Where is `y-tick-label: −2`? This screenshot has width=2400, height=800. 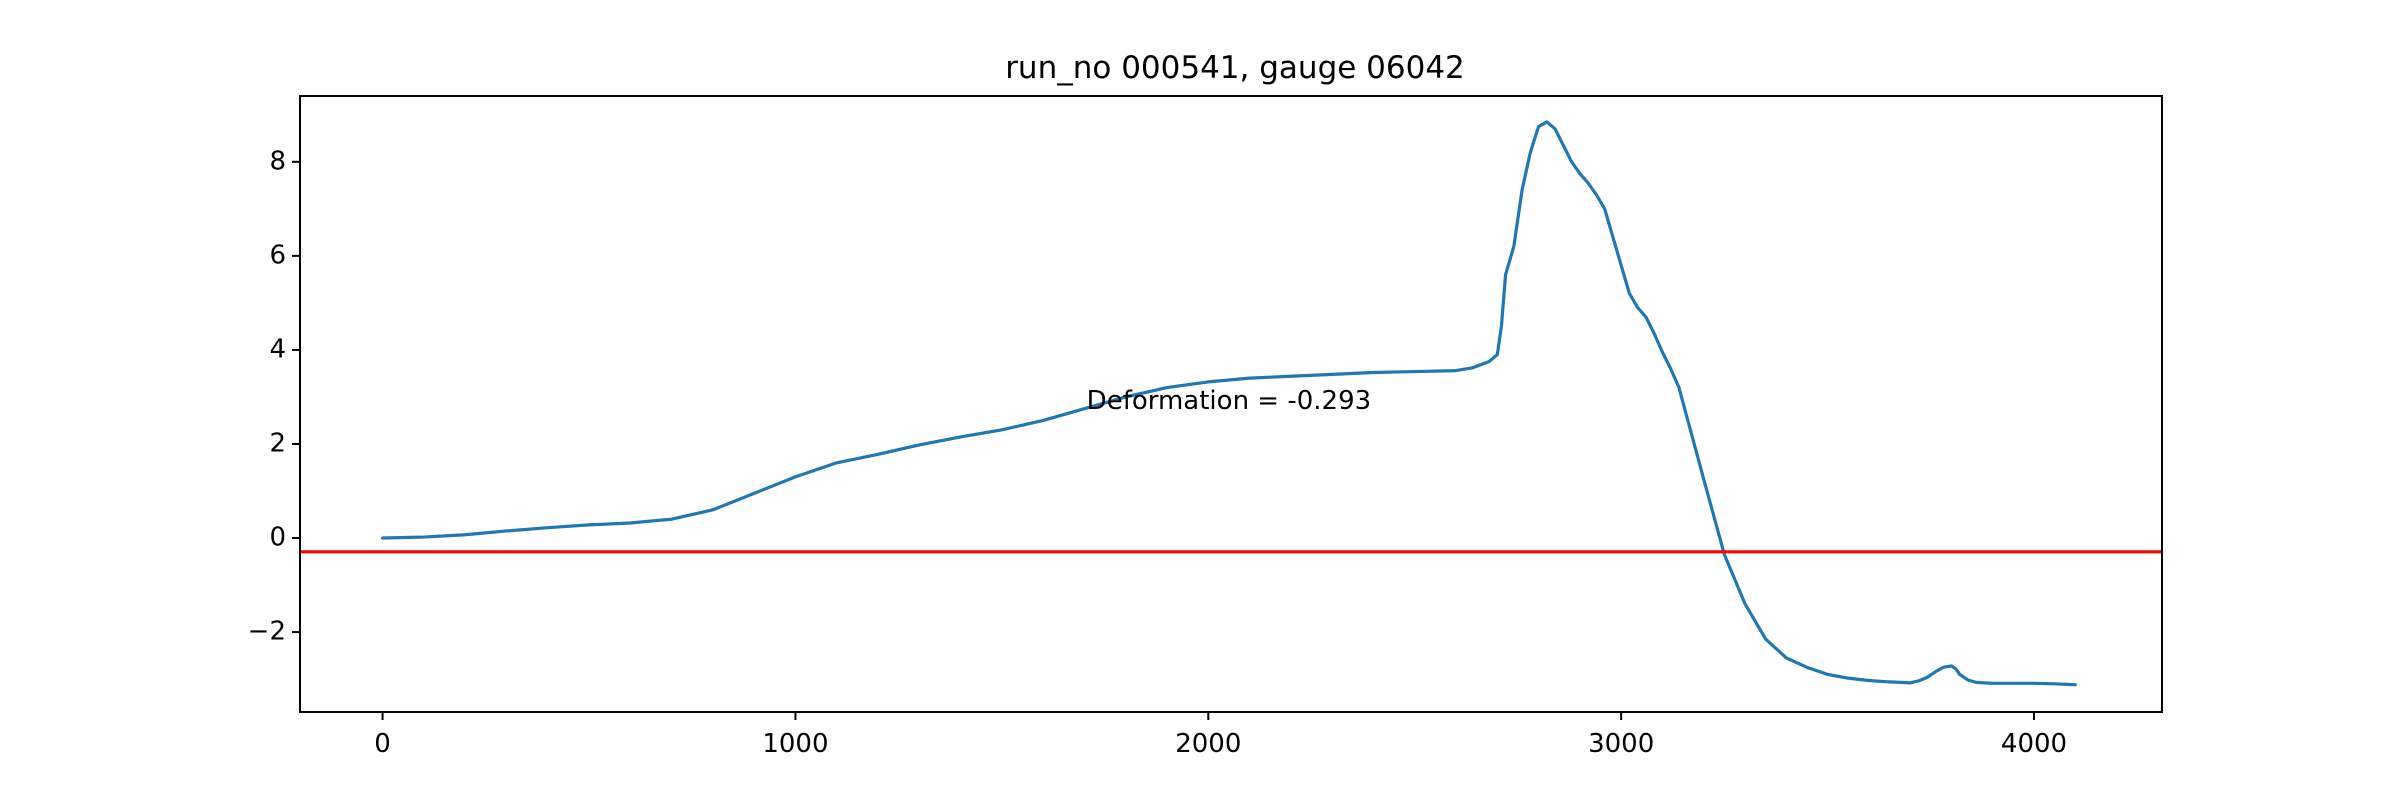 y-tick-label: −2 is located at coordinates (267, 632).